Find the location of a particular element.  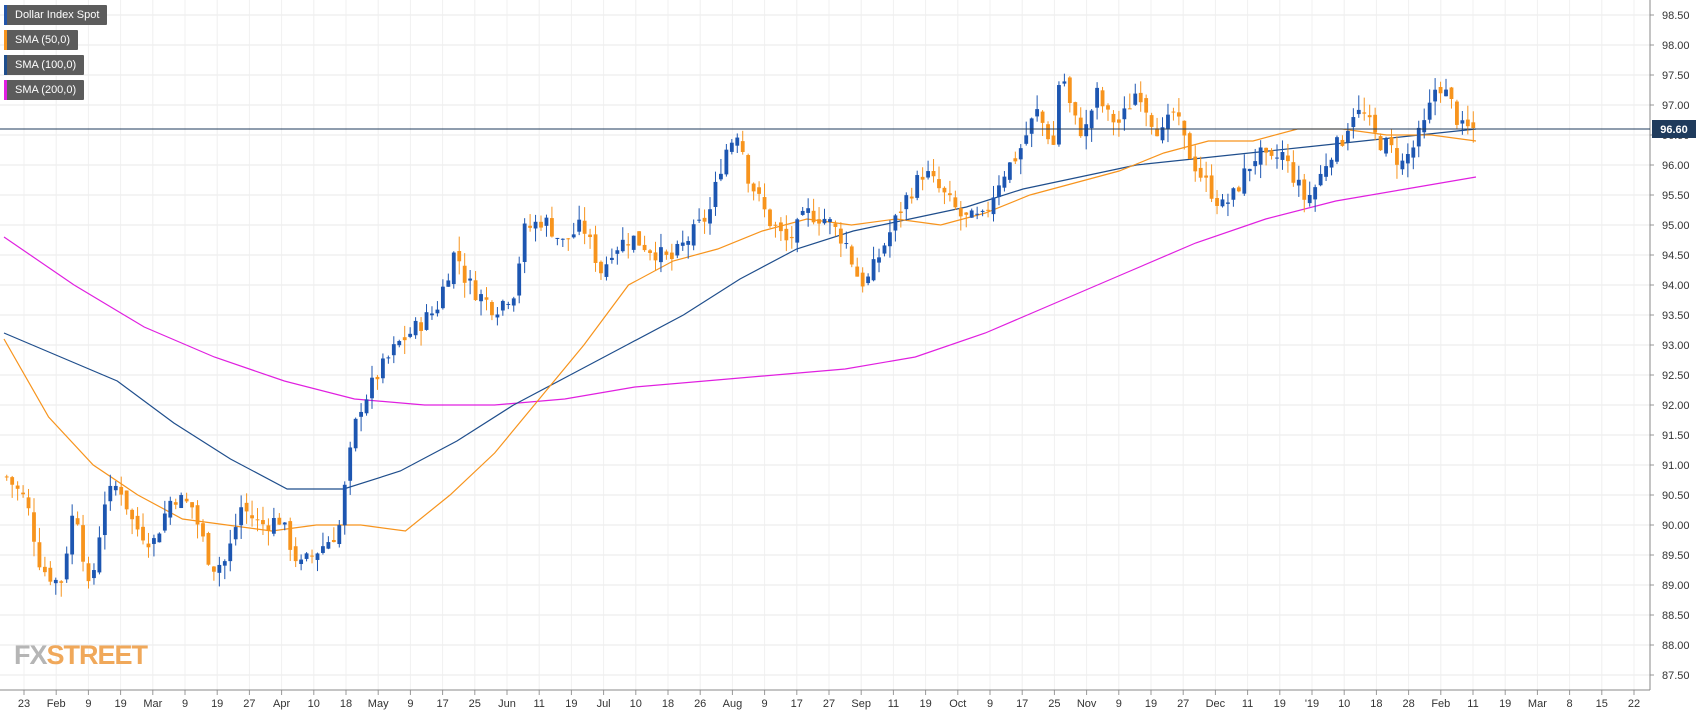

legend-item-sma-200: SMA (200,0) is located at coordinates (44, 90).